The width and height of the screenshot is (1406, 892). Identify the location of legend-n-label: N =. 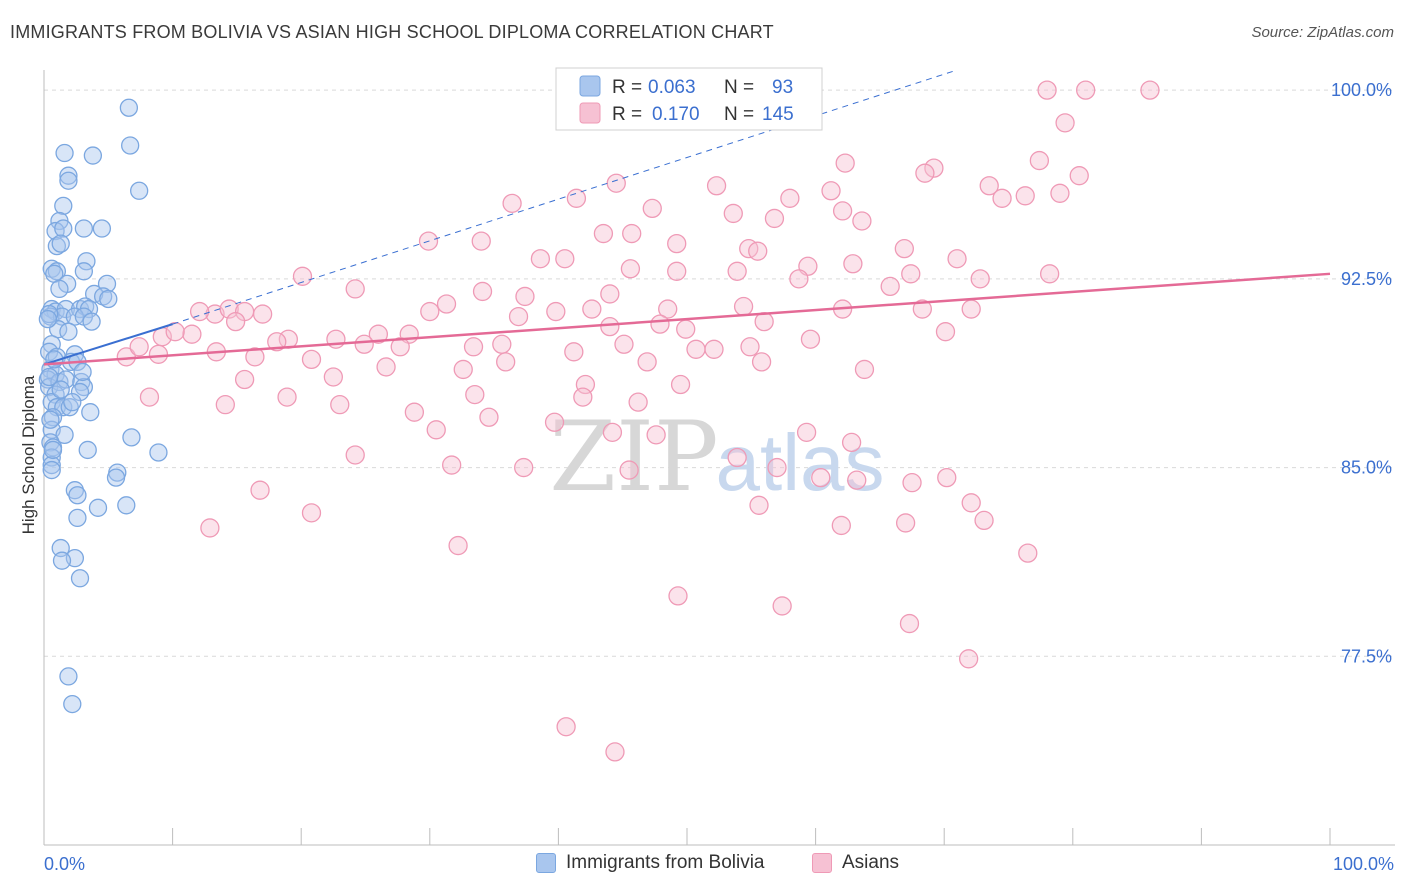
(739, 87).